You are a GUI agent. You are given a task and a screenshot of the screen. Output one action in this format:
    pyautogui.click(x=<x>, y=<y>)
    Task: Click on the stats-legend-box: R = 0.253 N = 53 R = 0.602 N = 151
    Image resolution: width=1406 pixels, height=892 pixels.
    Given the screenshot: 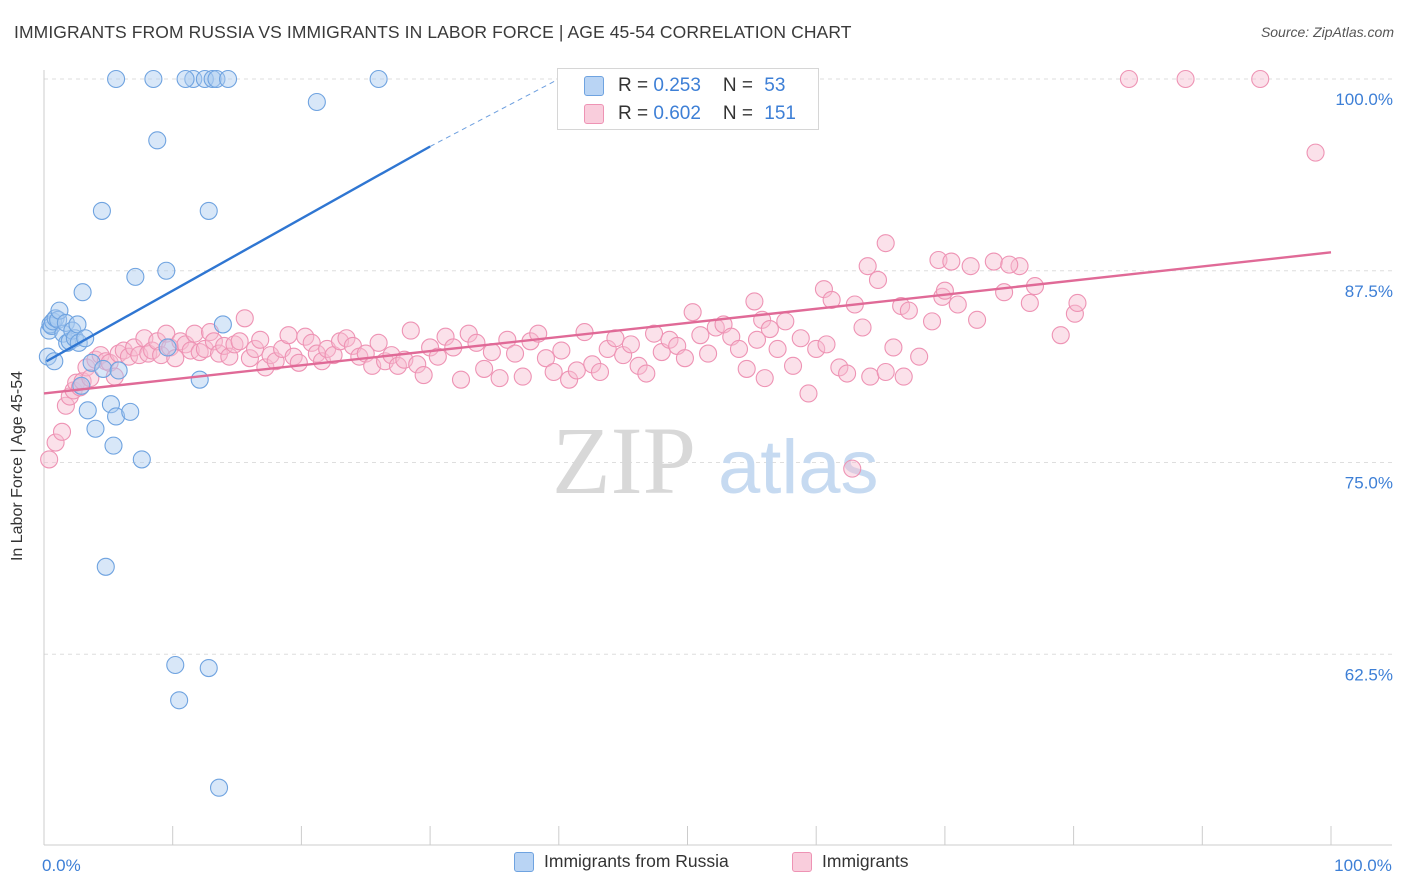 What is the action you would take?
    pyautogui.click(x=688, y=99)
    